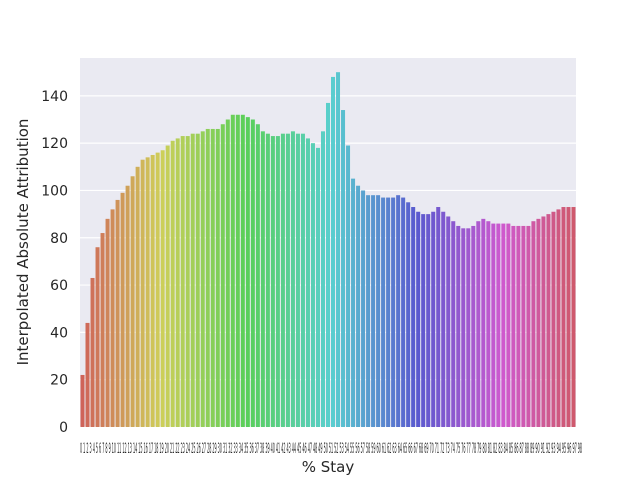 This screenshot has height=480, width=640. Describe the element at coordinates (59, 381) in the screenshot. I see `y-tick-label: 20` at that location.